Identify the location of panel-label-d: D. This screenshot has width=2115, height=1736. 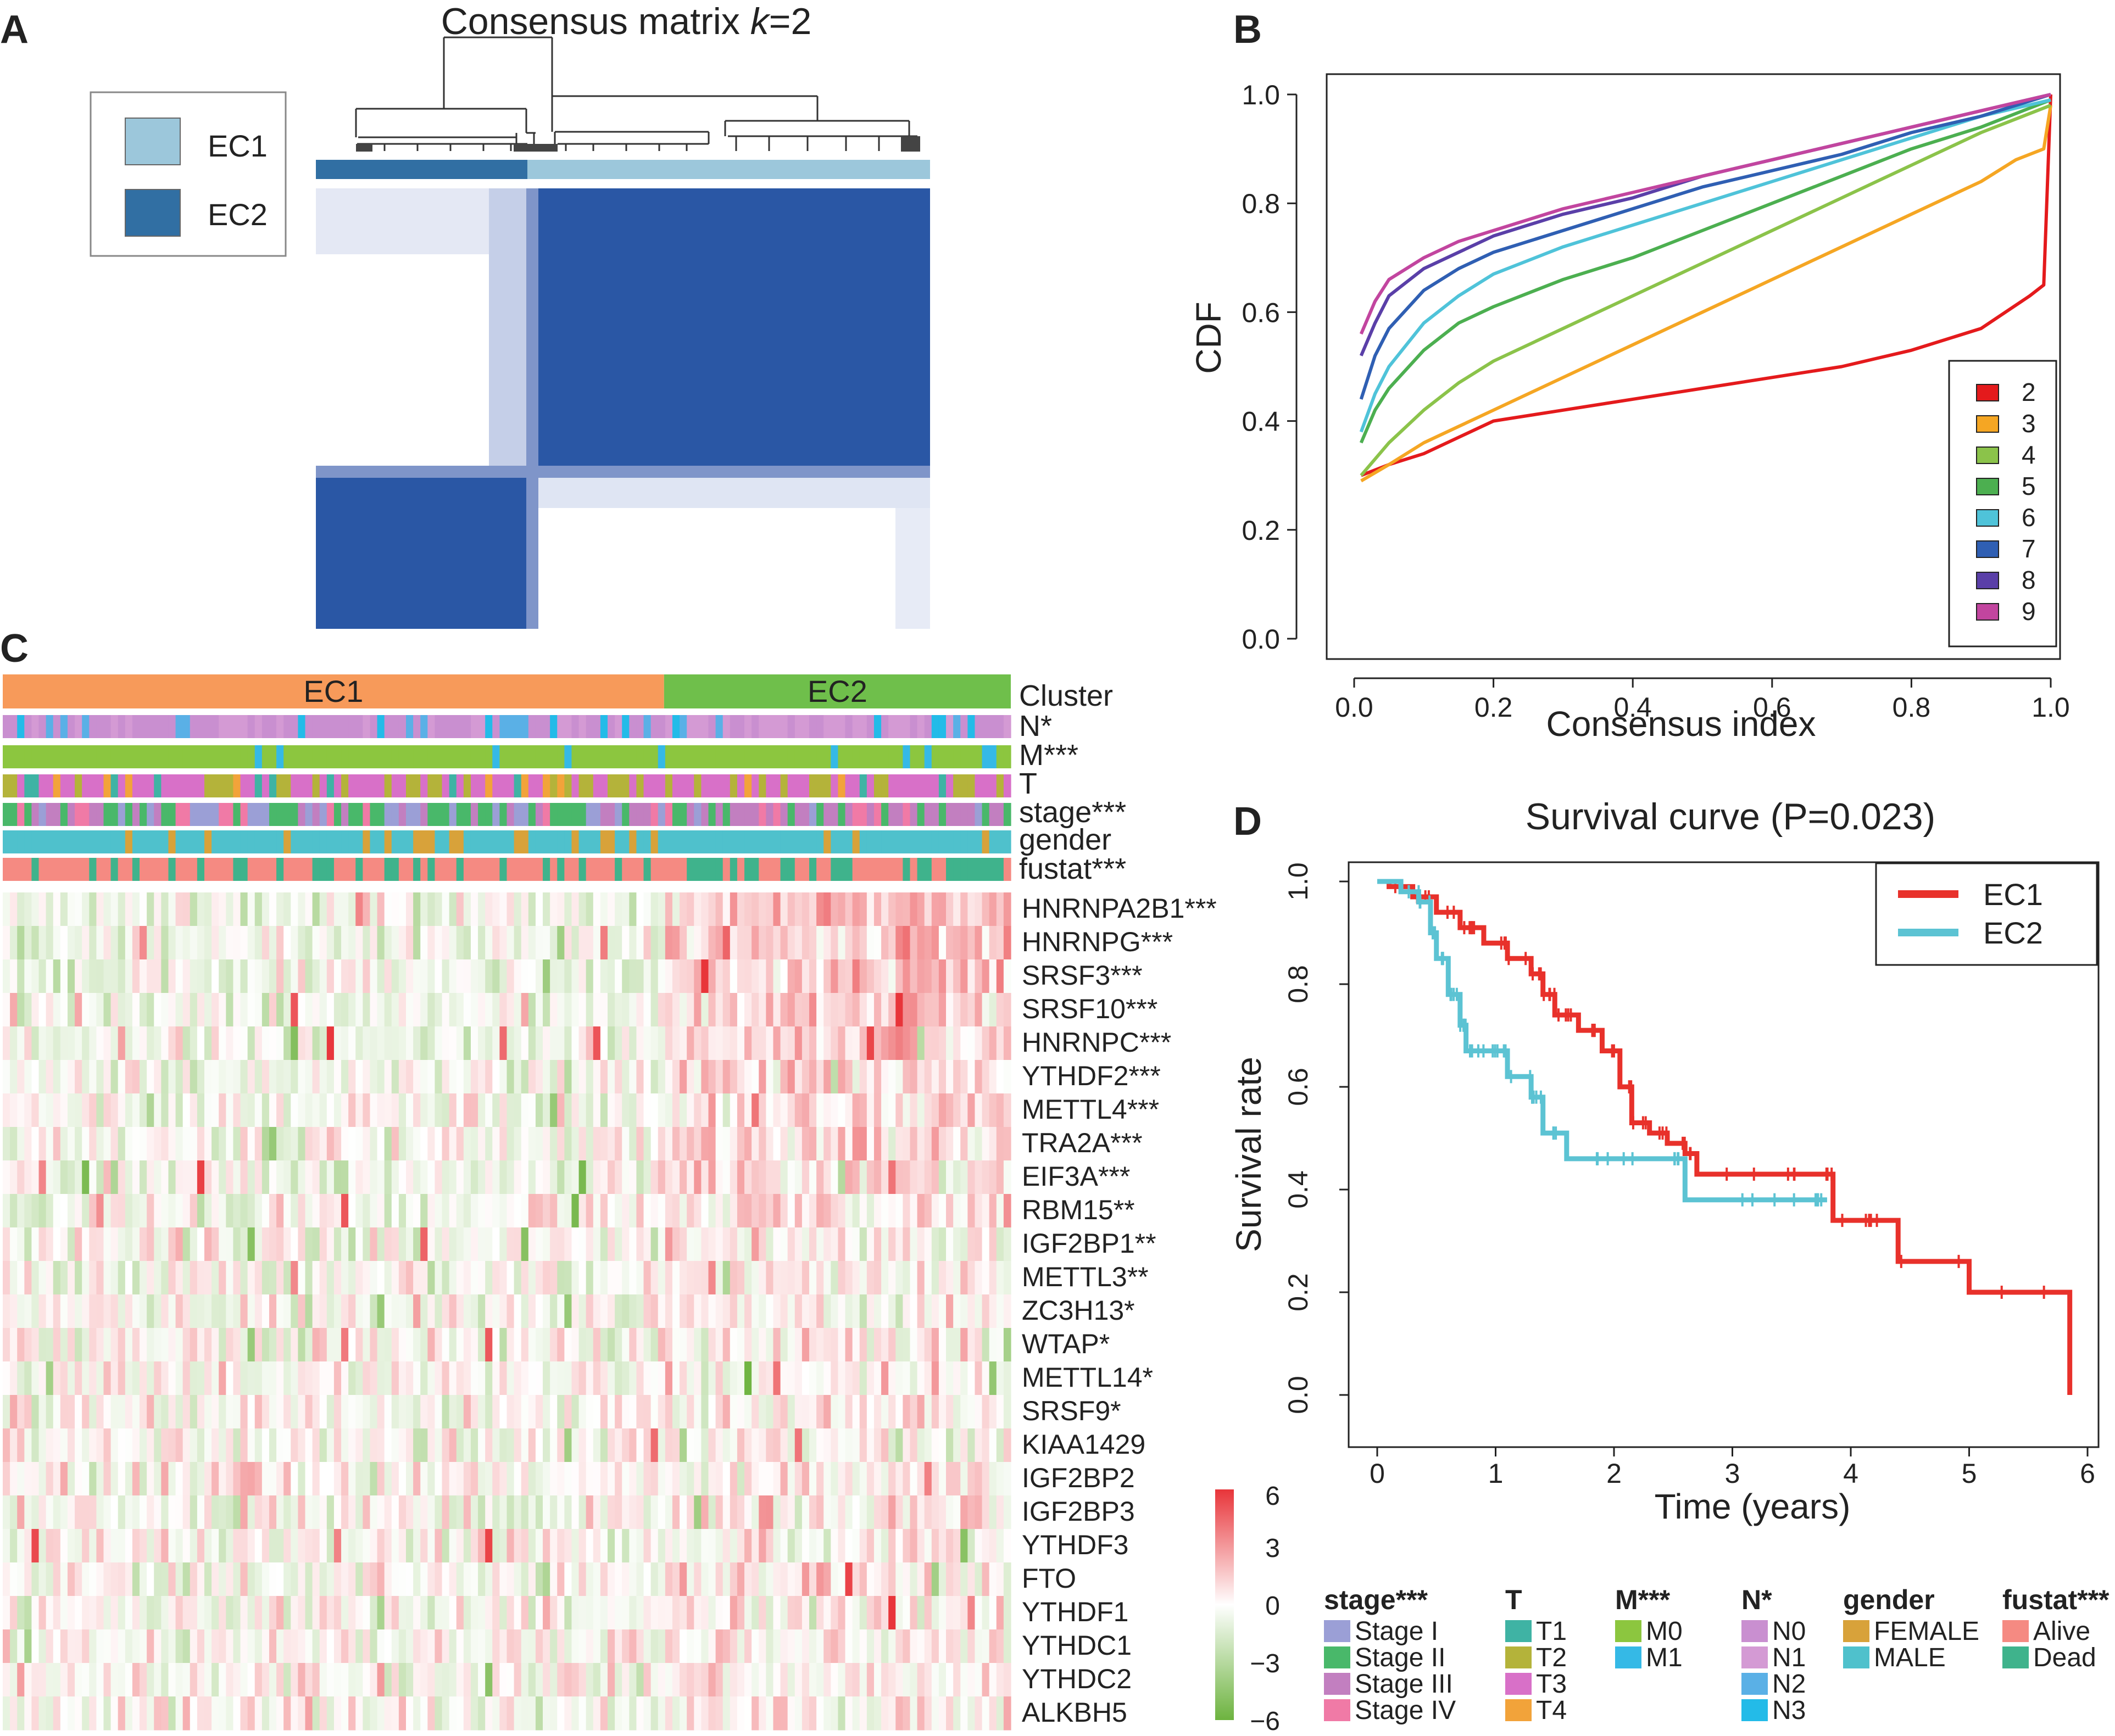
(1247, 822).